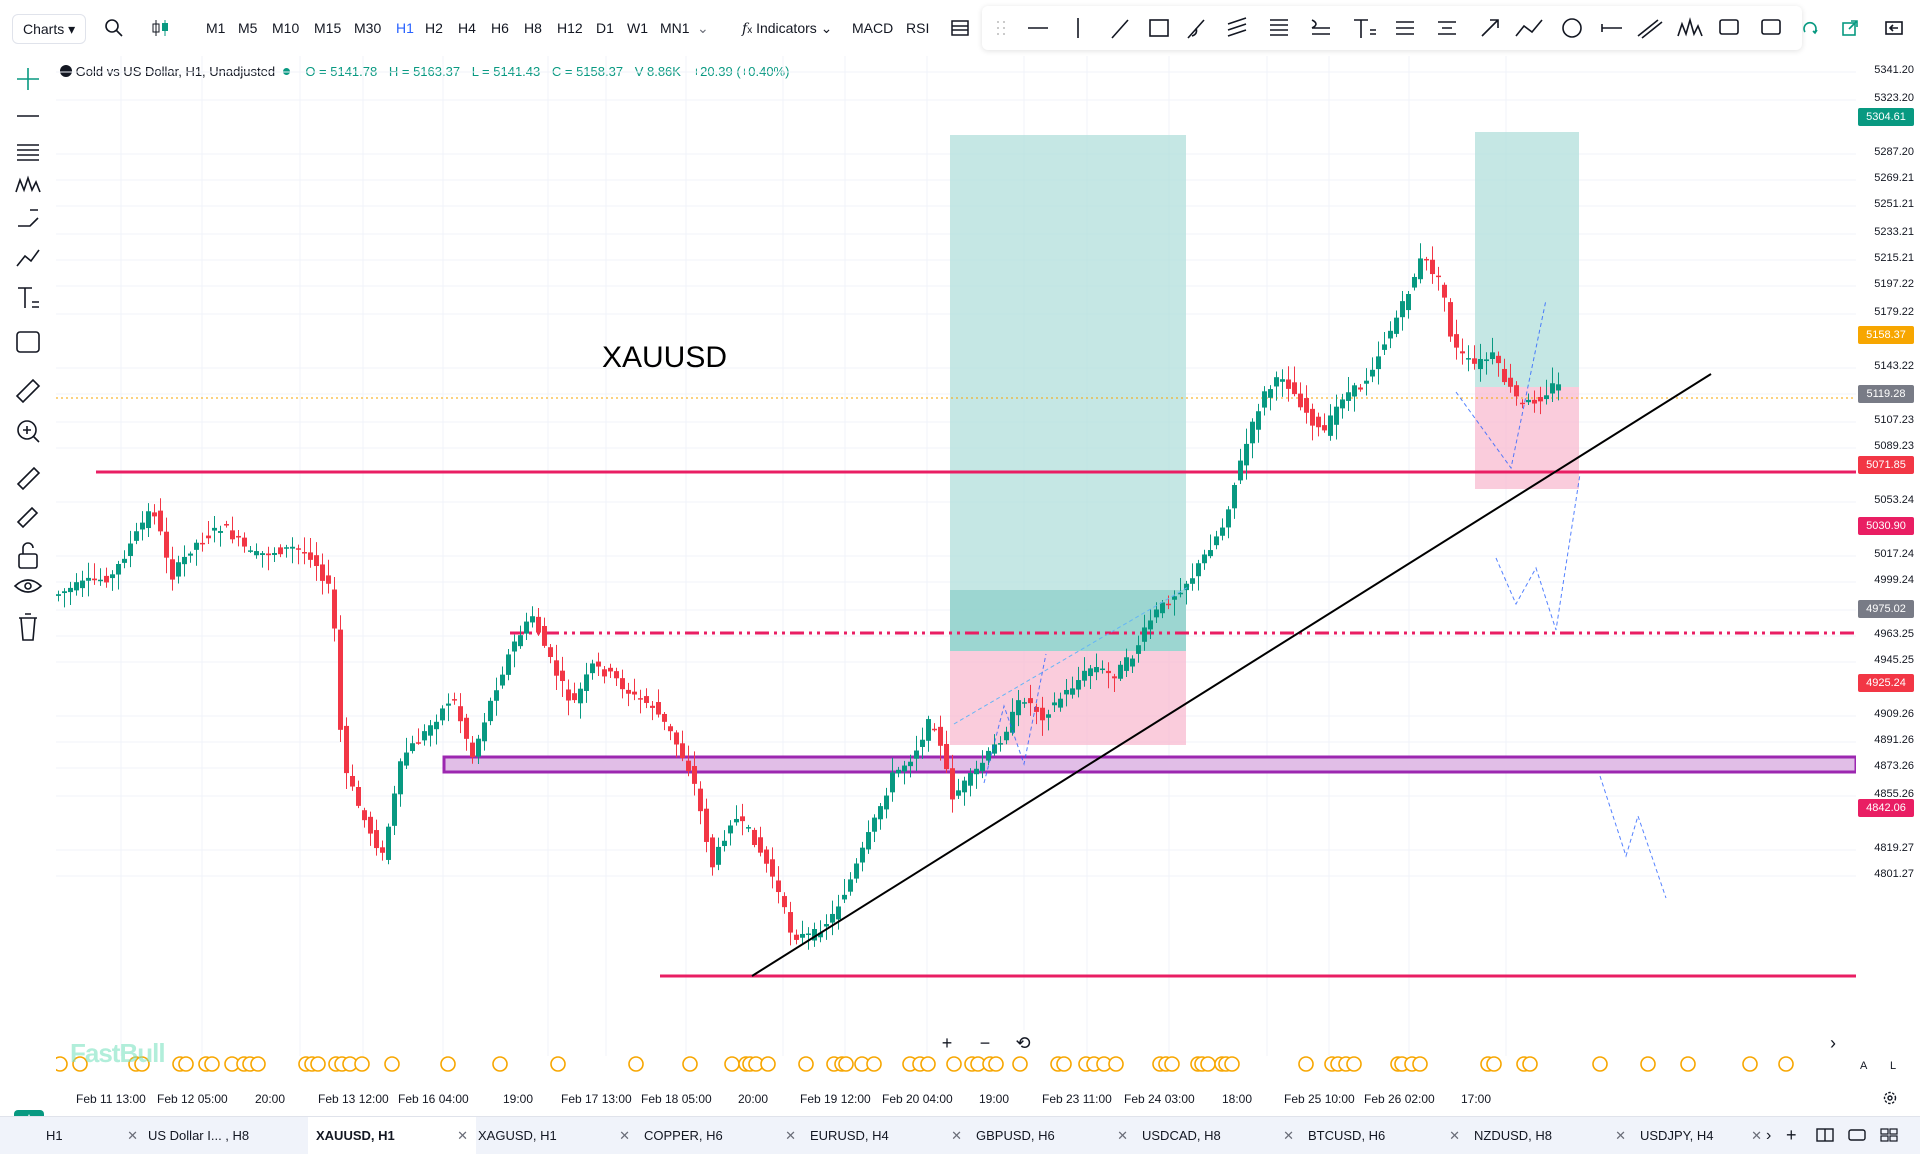 The height and width of the screenshot is (1154, 1920). Describe the element at coordinates (1447, 28) in the screenshot. I see `gann-icon` at that location.